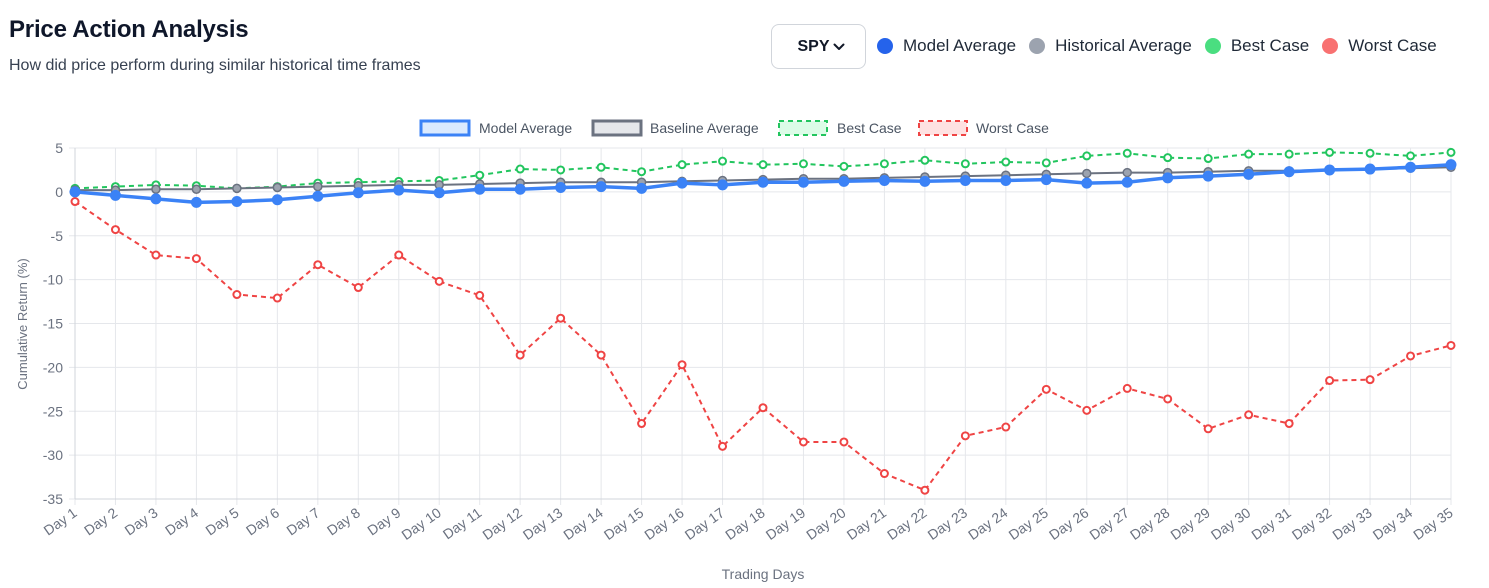 The image size is (1489, 588). What do you see at coordinates (840, 128) in the screenshot?
I see `chart-legend-best-case: Best Case` at bounding box center [840, 128].